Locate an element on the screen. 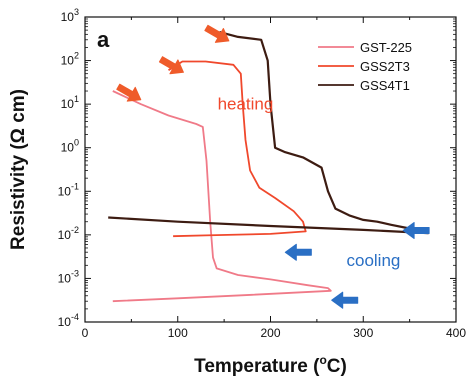 The image size is (471, 382). y-tick-label: 10⁻² is located at coordinates (68, 233).